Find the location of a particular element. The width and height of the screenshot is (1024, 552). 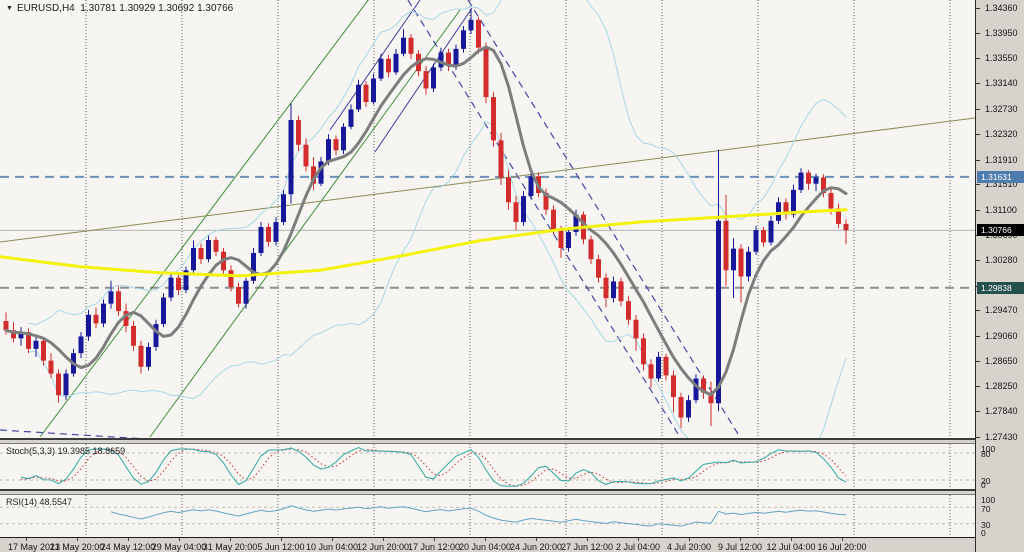

steep-channel-a is located at coordinates (375, 65).